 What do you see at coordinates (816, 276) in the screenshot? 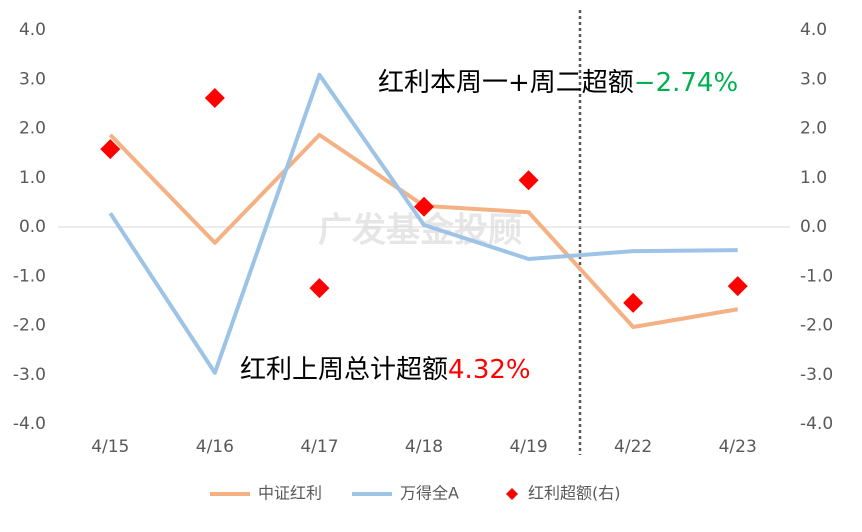
I see `y2-tick-label: -1.0` at bounding box center [816, 276].